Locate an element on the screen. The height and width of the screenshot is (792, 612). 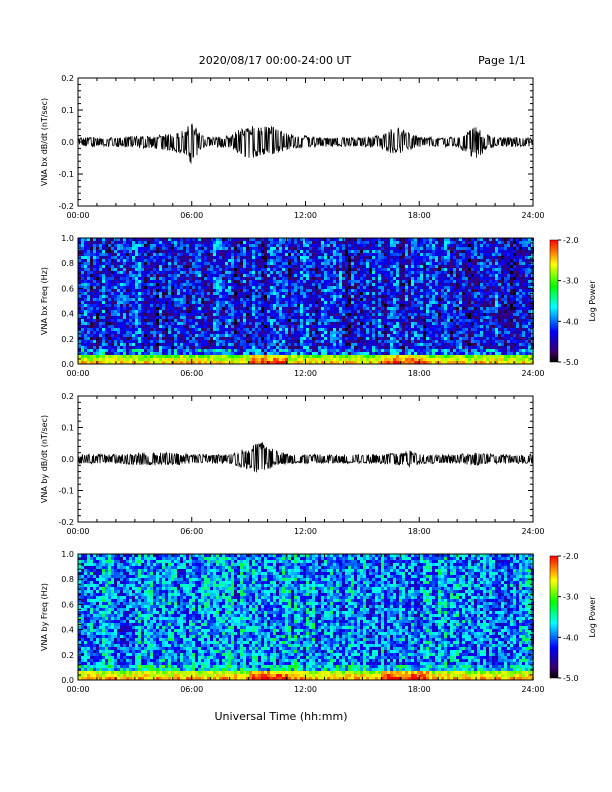
plot-title: 2020/08/17 00:00-24:00 UT is located at coordinates (275, 60).